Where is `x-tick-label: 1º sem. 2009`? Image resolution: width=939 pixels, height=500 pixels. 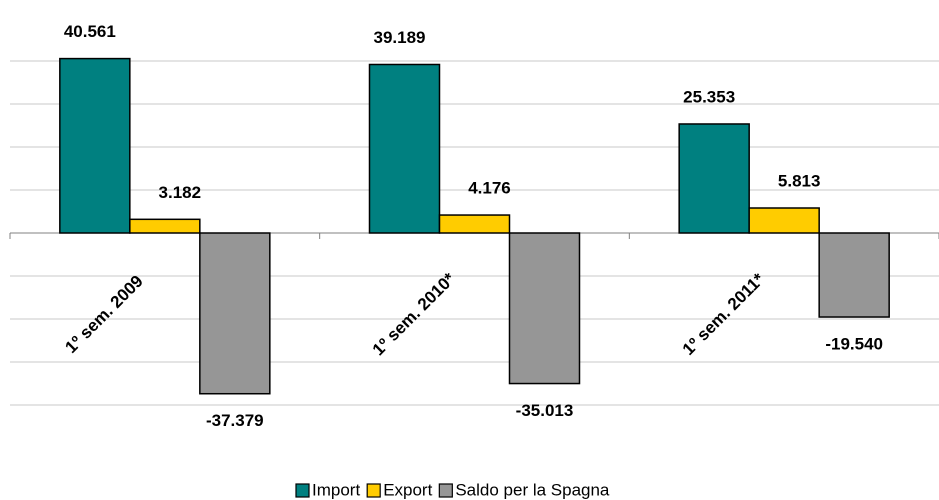 x-tick-label: 1º sem. 2009 is located at coordinates (103, 314).